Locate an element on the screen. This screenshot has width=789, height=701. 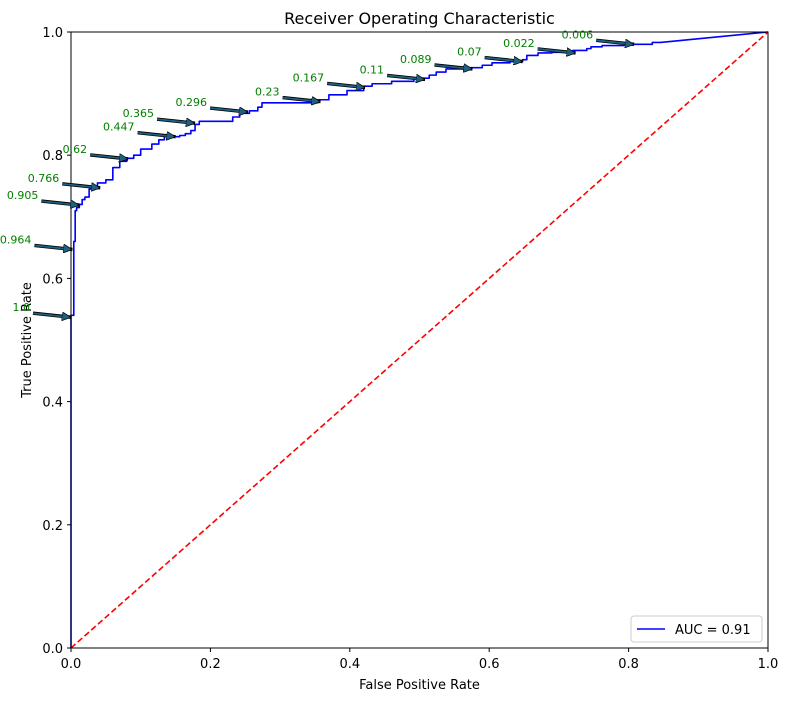
x-tick-label: 1.0 is located at coordinates (768, 664).